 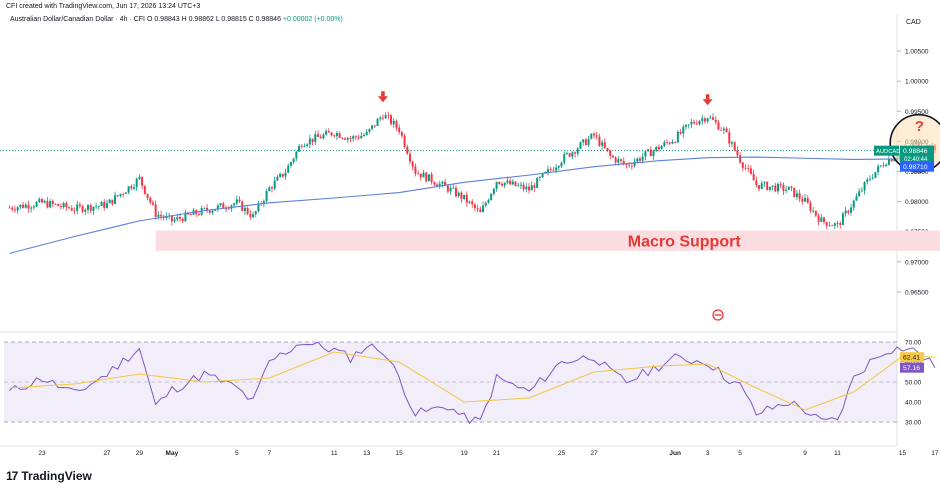 I want to click on time-tick-label: 5, so click(x=237, y=453).